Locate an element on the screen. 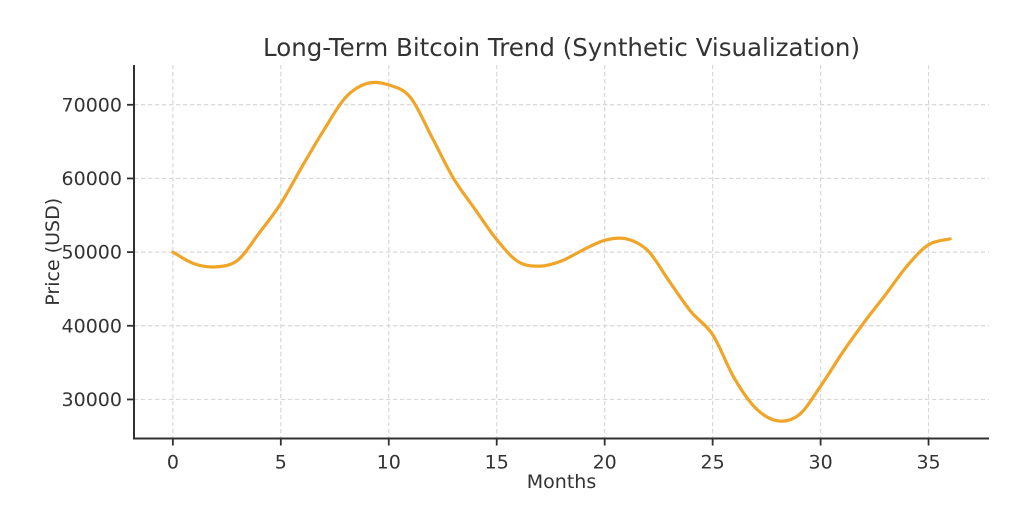 The height and width of the screenshot is (528, 1024). y-tick-label: 60000 is located at coordinates (92, 179).